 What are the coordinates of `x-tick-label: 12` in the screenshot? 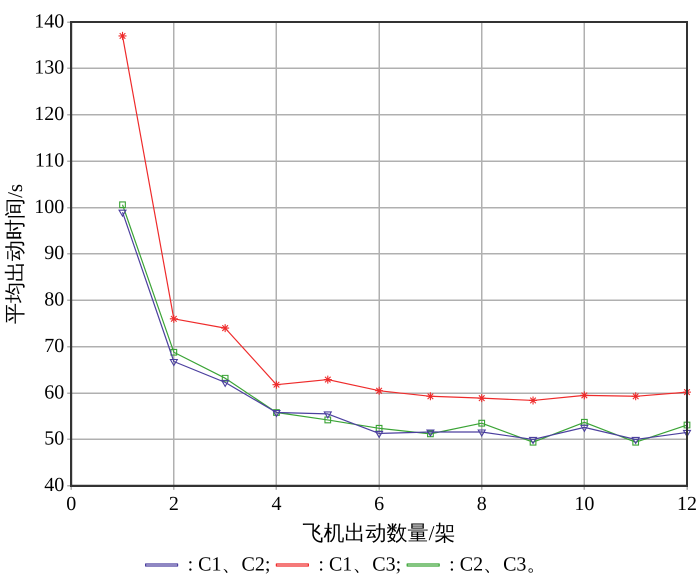 It's located at (687, 504).